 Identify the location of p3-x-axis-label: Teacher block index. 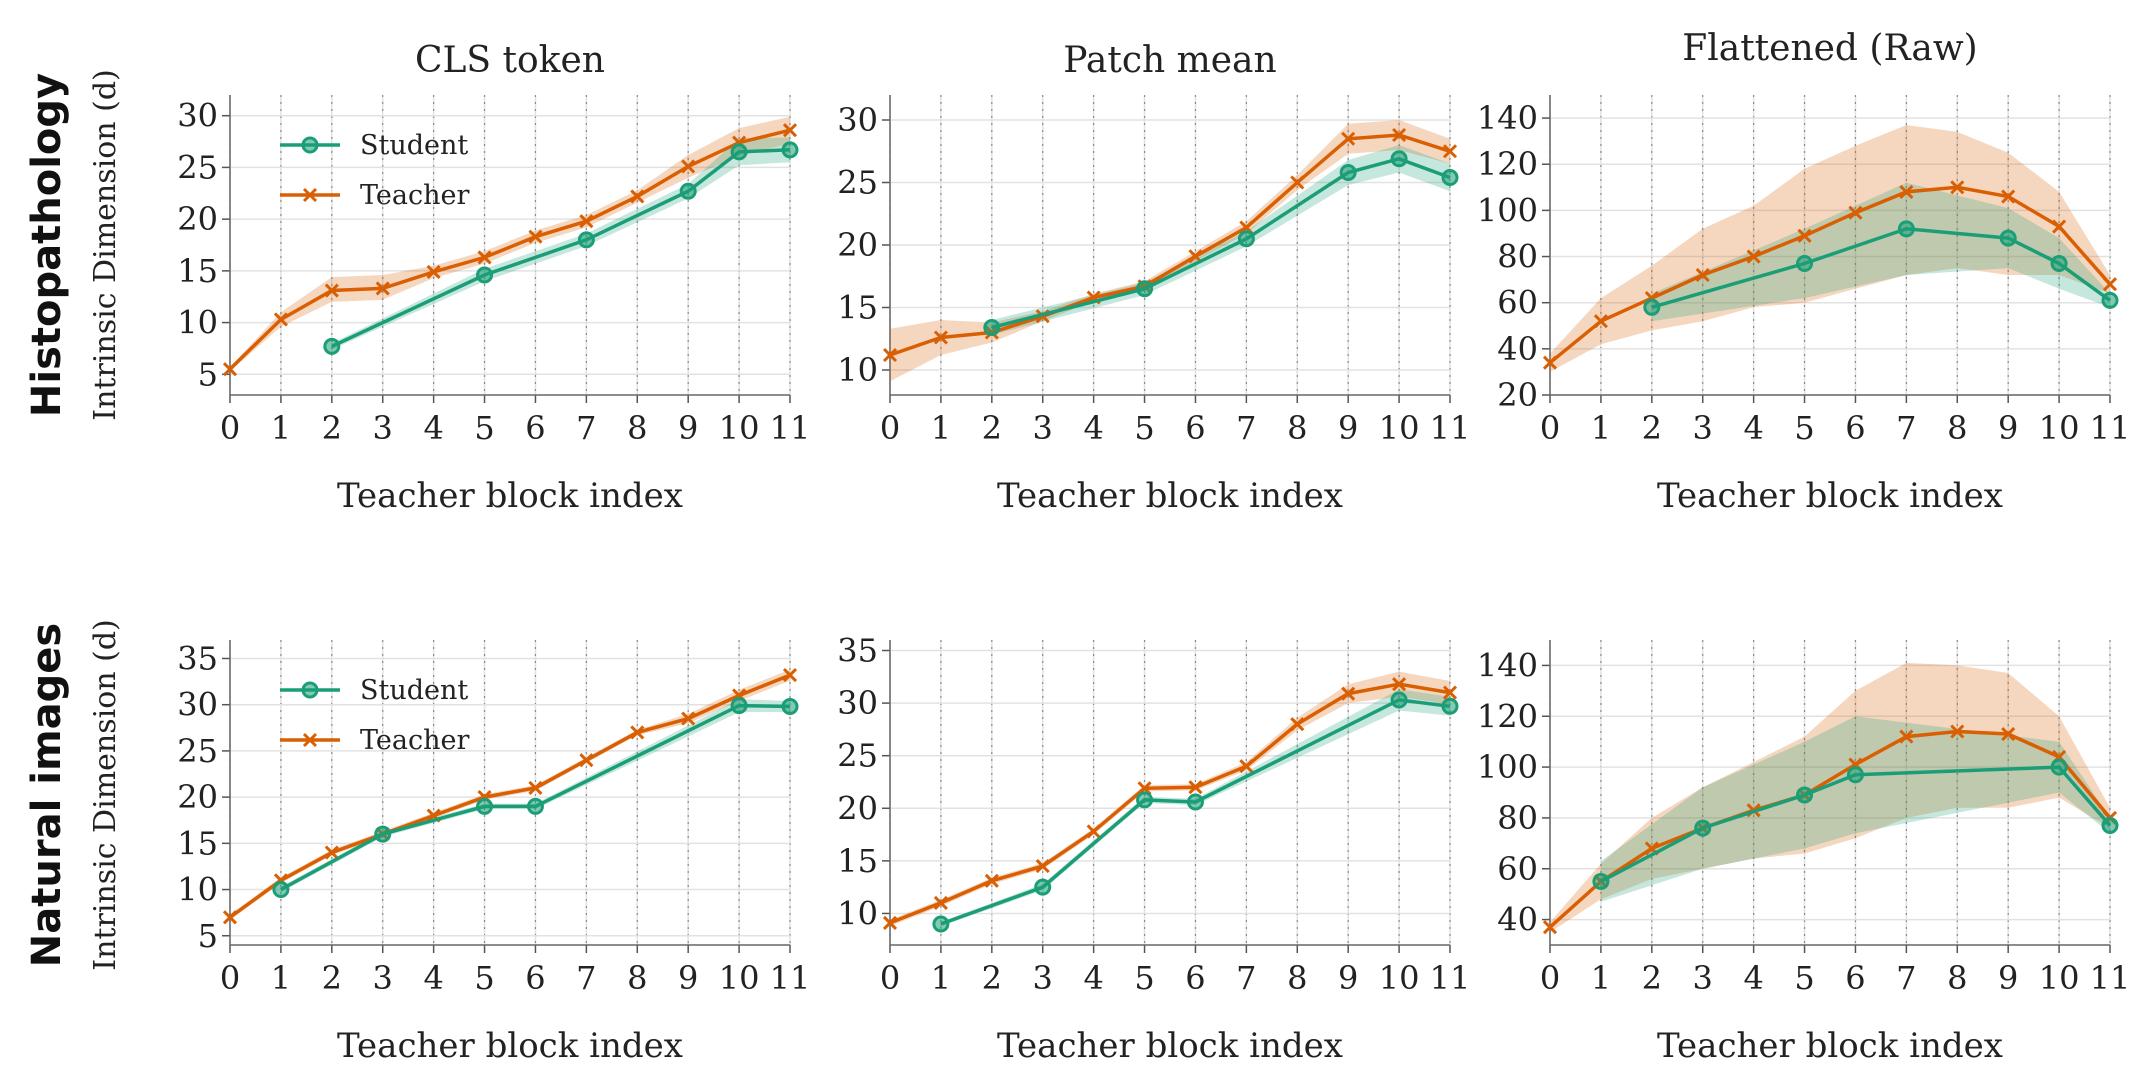
(1830, 496).